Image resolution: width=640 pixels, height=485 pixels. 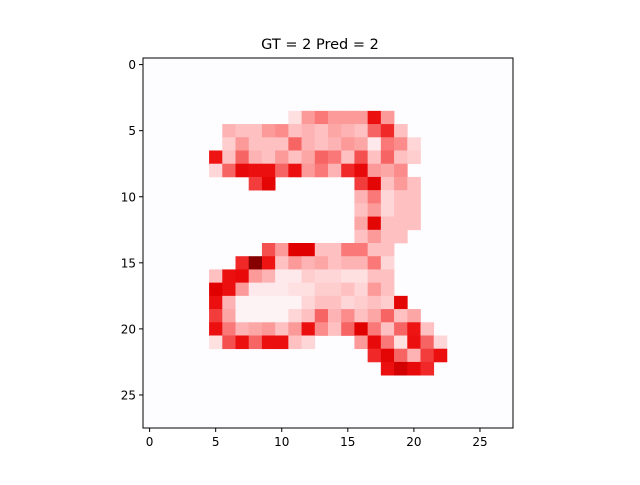 What do you see at coordinates (216, 442) in the screenshot?
I see `x-tick-label: 5` at bounding box center [216, 442].